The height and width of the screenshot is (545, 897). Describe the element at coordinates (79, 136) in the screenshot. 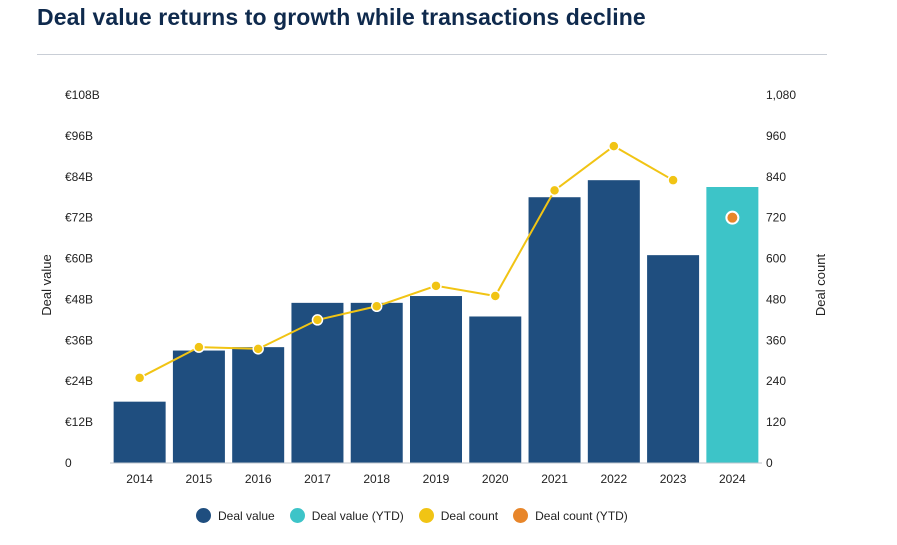

I see `y-tick-label: €96B` at that location.